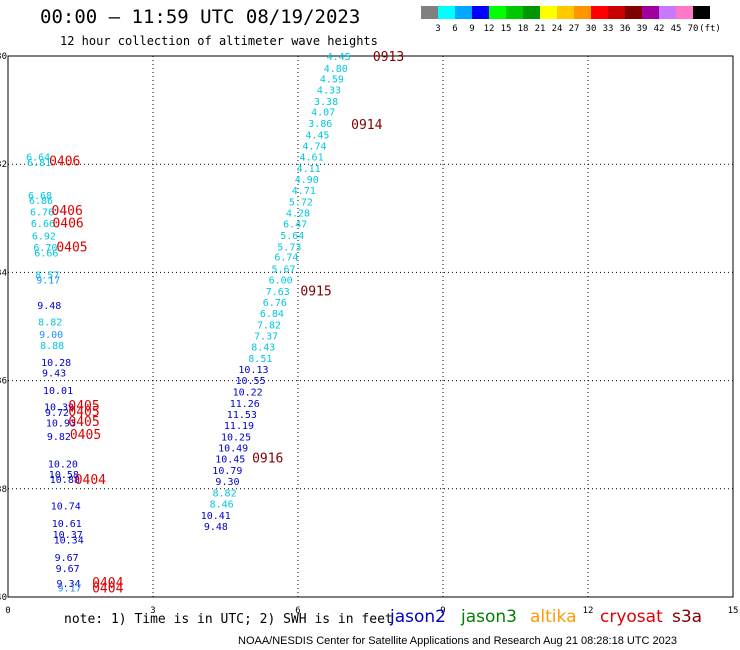  I want to click on y-tick-label: -30, so click(3, 57).